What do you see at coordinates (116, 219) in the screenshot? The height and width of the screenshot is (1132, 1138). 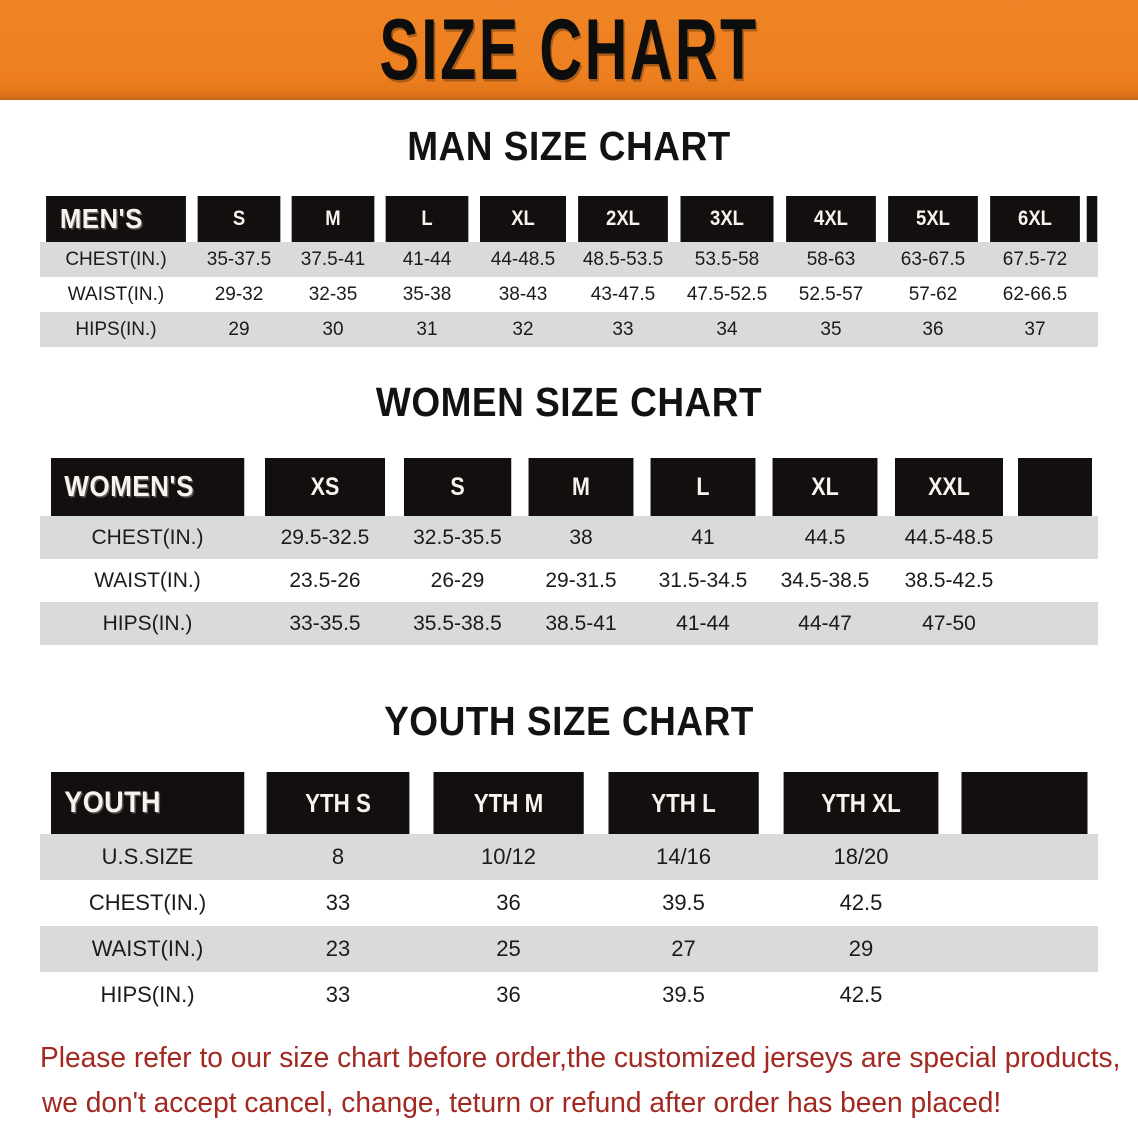 I see `men-corner-label: MEN'S` at bounding box center [116, 219].